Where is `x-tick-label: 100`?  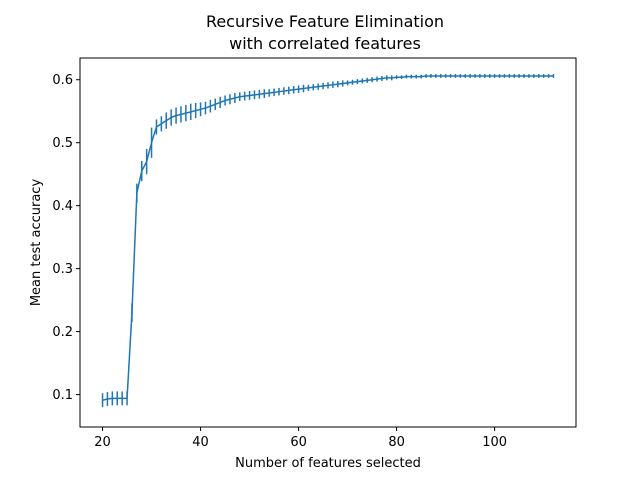
x-tick-label: 100 is located at coordinates (494, 442).